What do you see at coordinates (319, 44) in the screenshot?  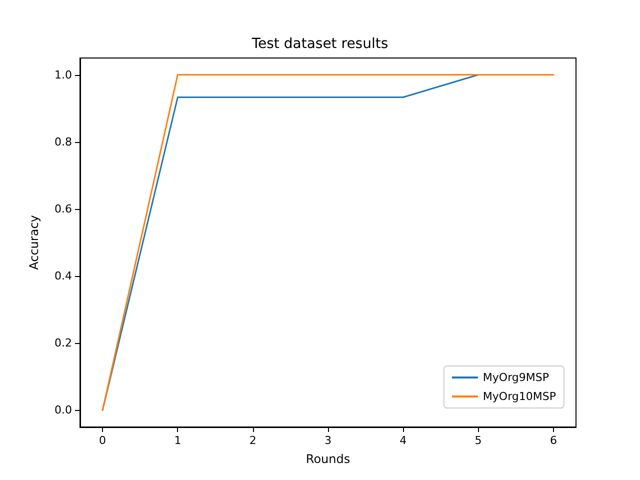 I see `chart-title: Test dataset results` at bounding box center [319, 44].